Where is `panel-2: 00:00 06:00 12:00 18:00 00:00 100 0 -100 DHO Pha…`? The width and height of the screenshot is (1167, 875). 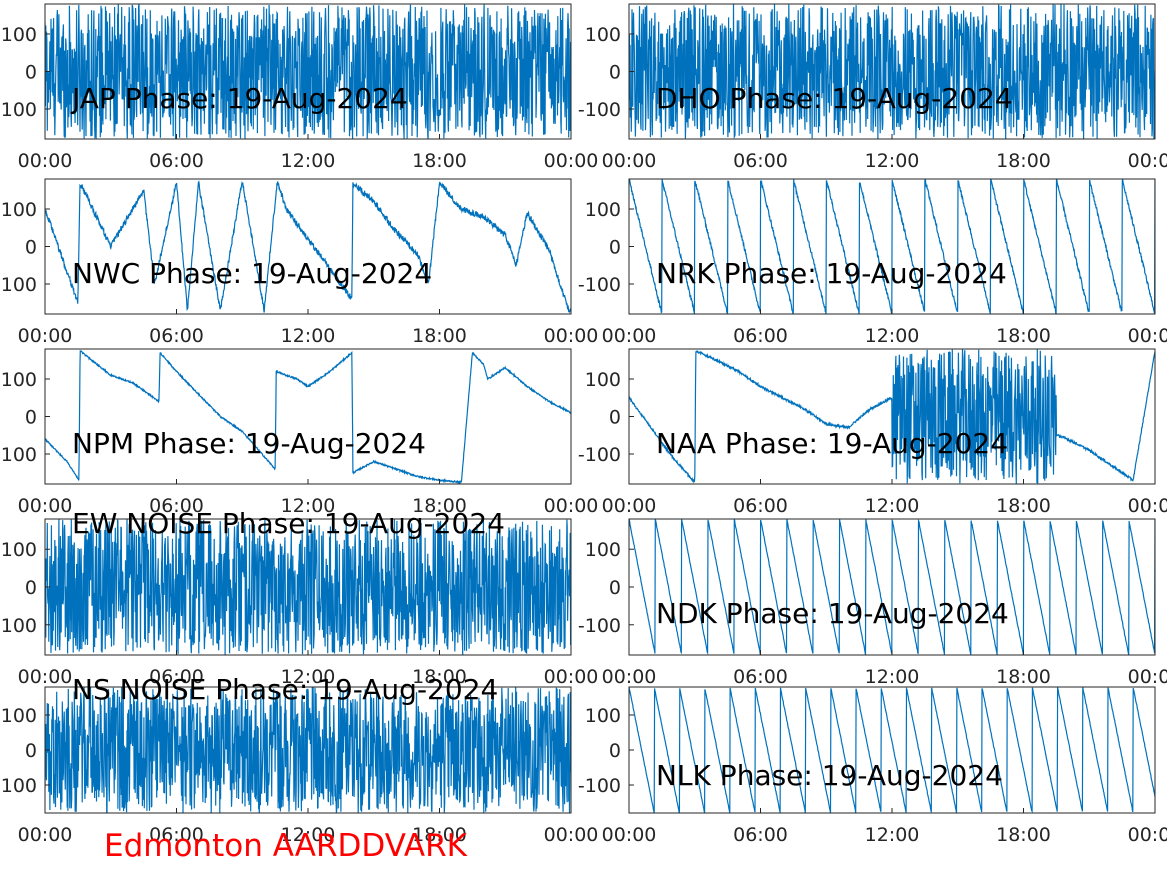 panel-2: 00:00 06:00 12:00 18:00 00:00 100 0 -100 DHO Pha… is located at coordinates (872, 87).